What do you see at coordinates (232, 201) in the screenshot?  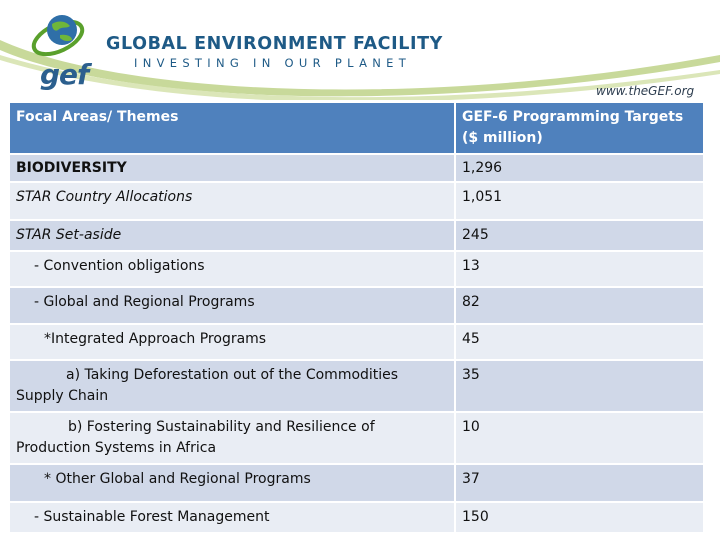 I see `row-label: STAR Country Allocations` at bounding box center [232, 201].